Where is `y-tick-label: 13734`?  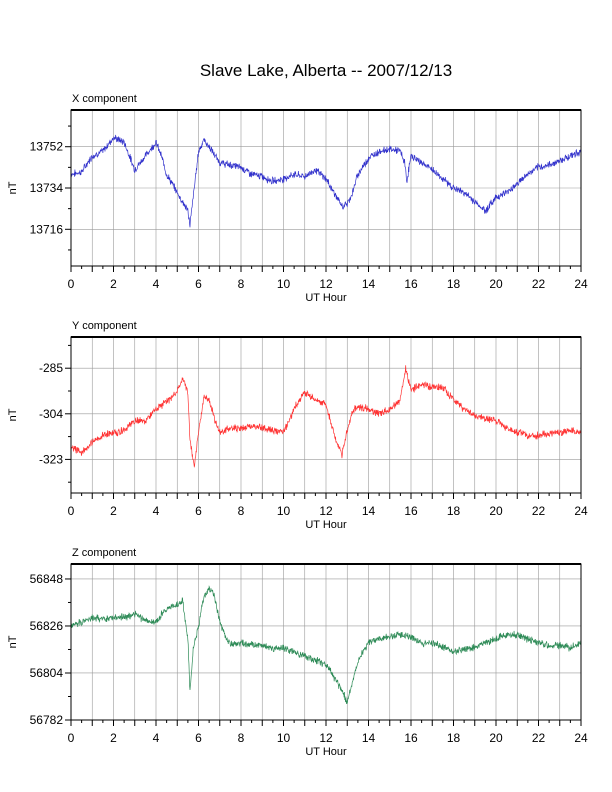
y-tick-label: 13734 is located at coordinates (47, 188).